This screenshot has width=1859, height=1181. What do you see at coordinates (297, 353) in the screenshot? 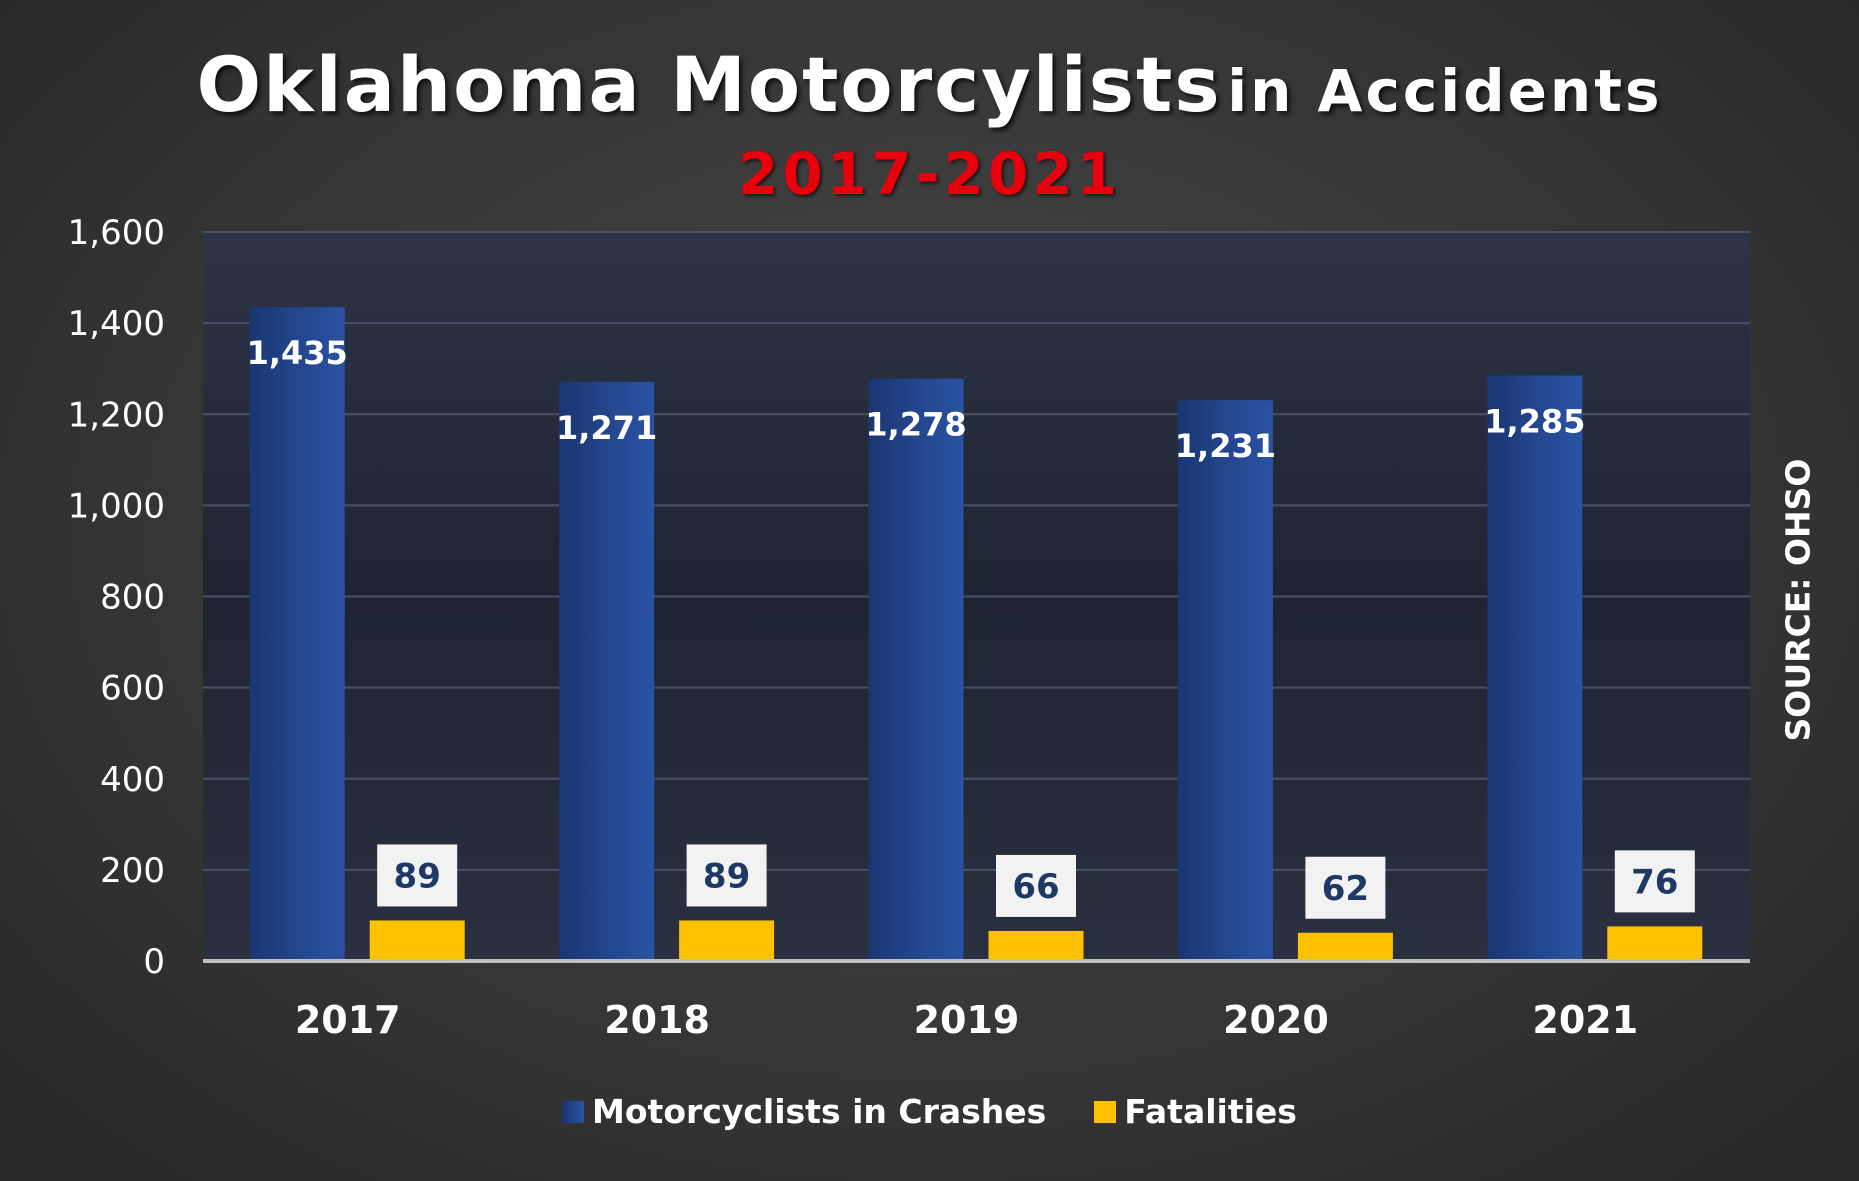
I see `data-label-crashes: 1,435` at bounding box center [297, 353].